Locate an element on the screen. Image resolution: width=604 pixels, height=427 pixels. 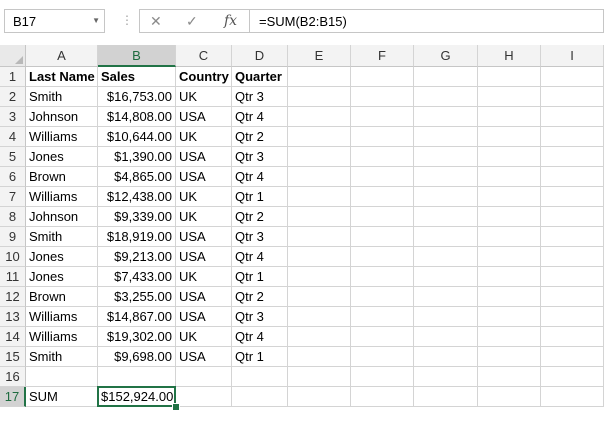
cell-h3 is located at coordinates (509, 117).